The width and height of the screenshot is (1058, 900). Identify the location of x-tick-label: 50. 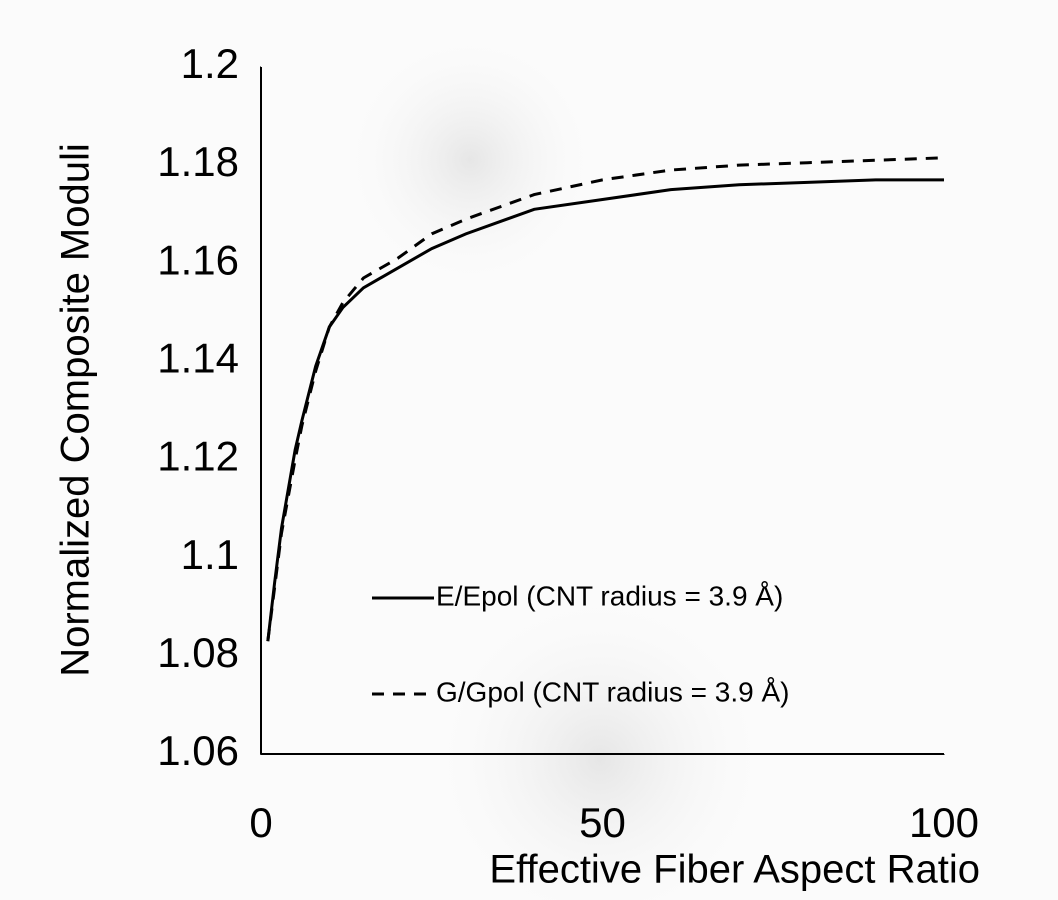
(602, 822).